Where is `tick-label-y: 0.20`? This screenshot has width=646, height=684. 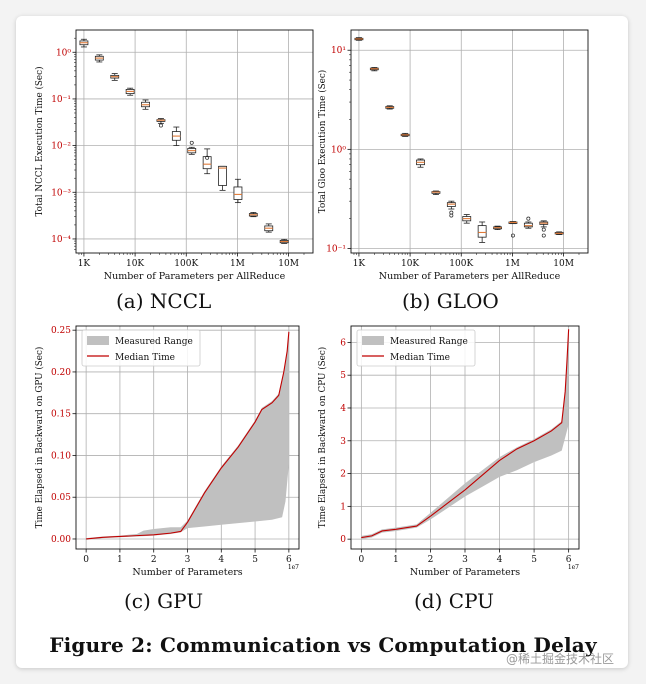
tick-label-y: 0.20 is located at coordinates (61, 373).